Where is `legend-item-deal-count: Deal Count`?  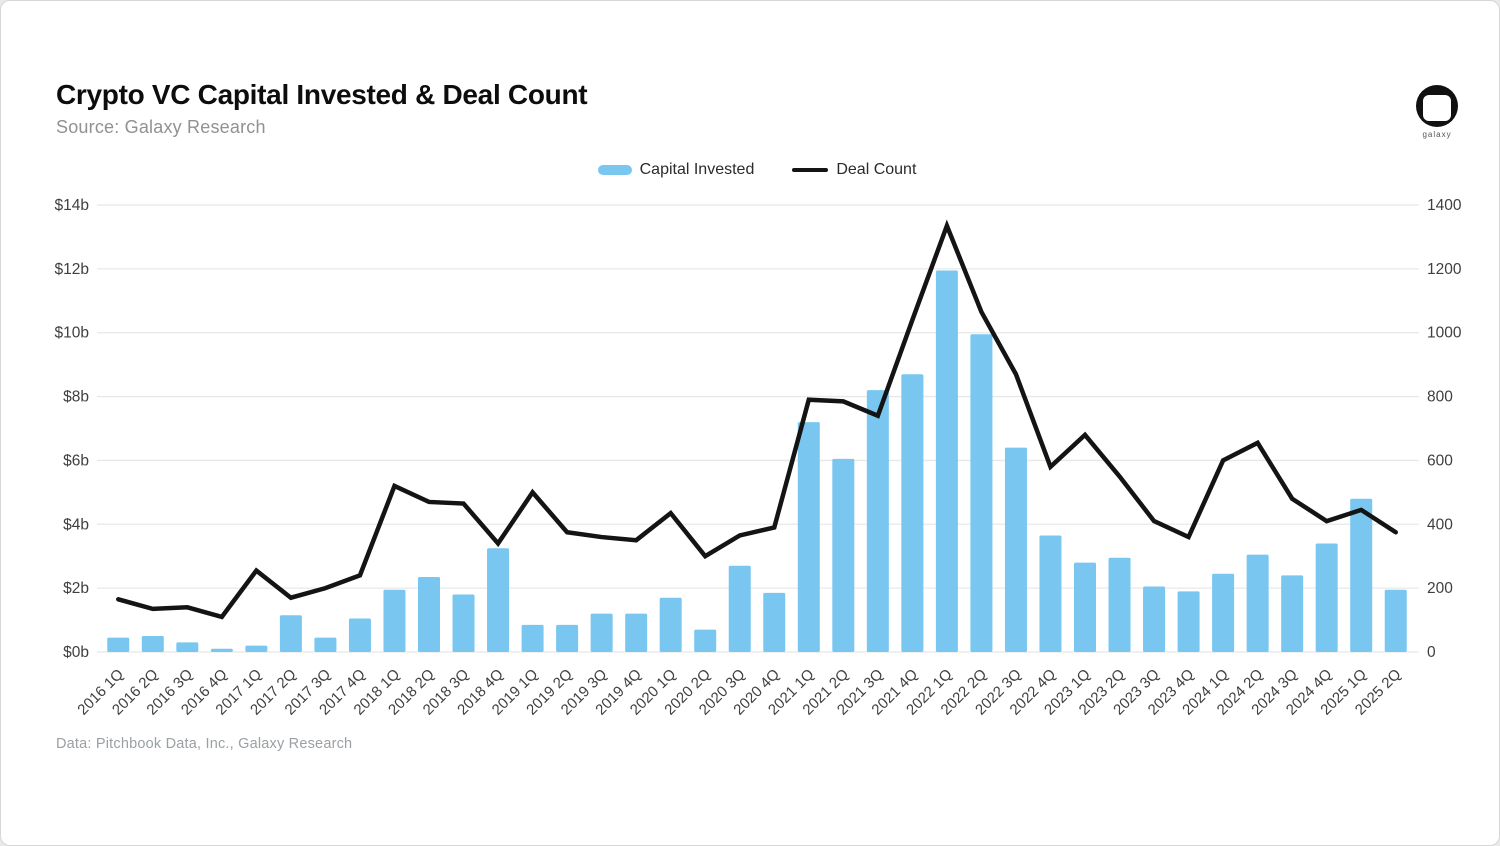
legend-item-deal-count: Deal Count is located at coordinates (854, 170).